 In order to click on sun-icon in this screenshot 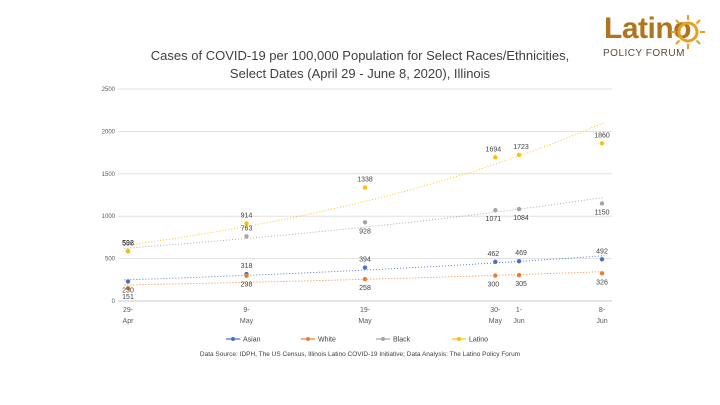, I will do `click(688, 32)`.